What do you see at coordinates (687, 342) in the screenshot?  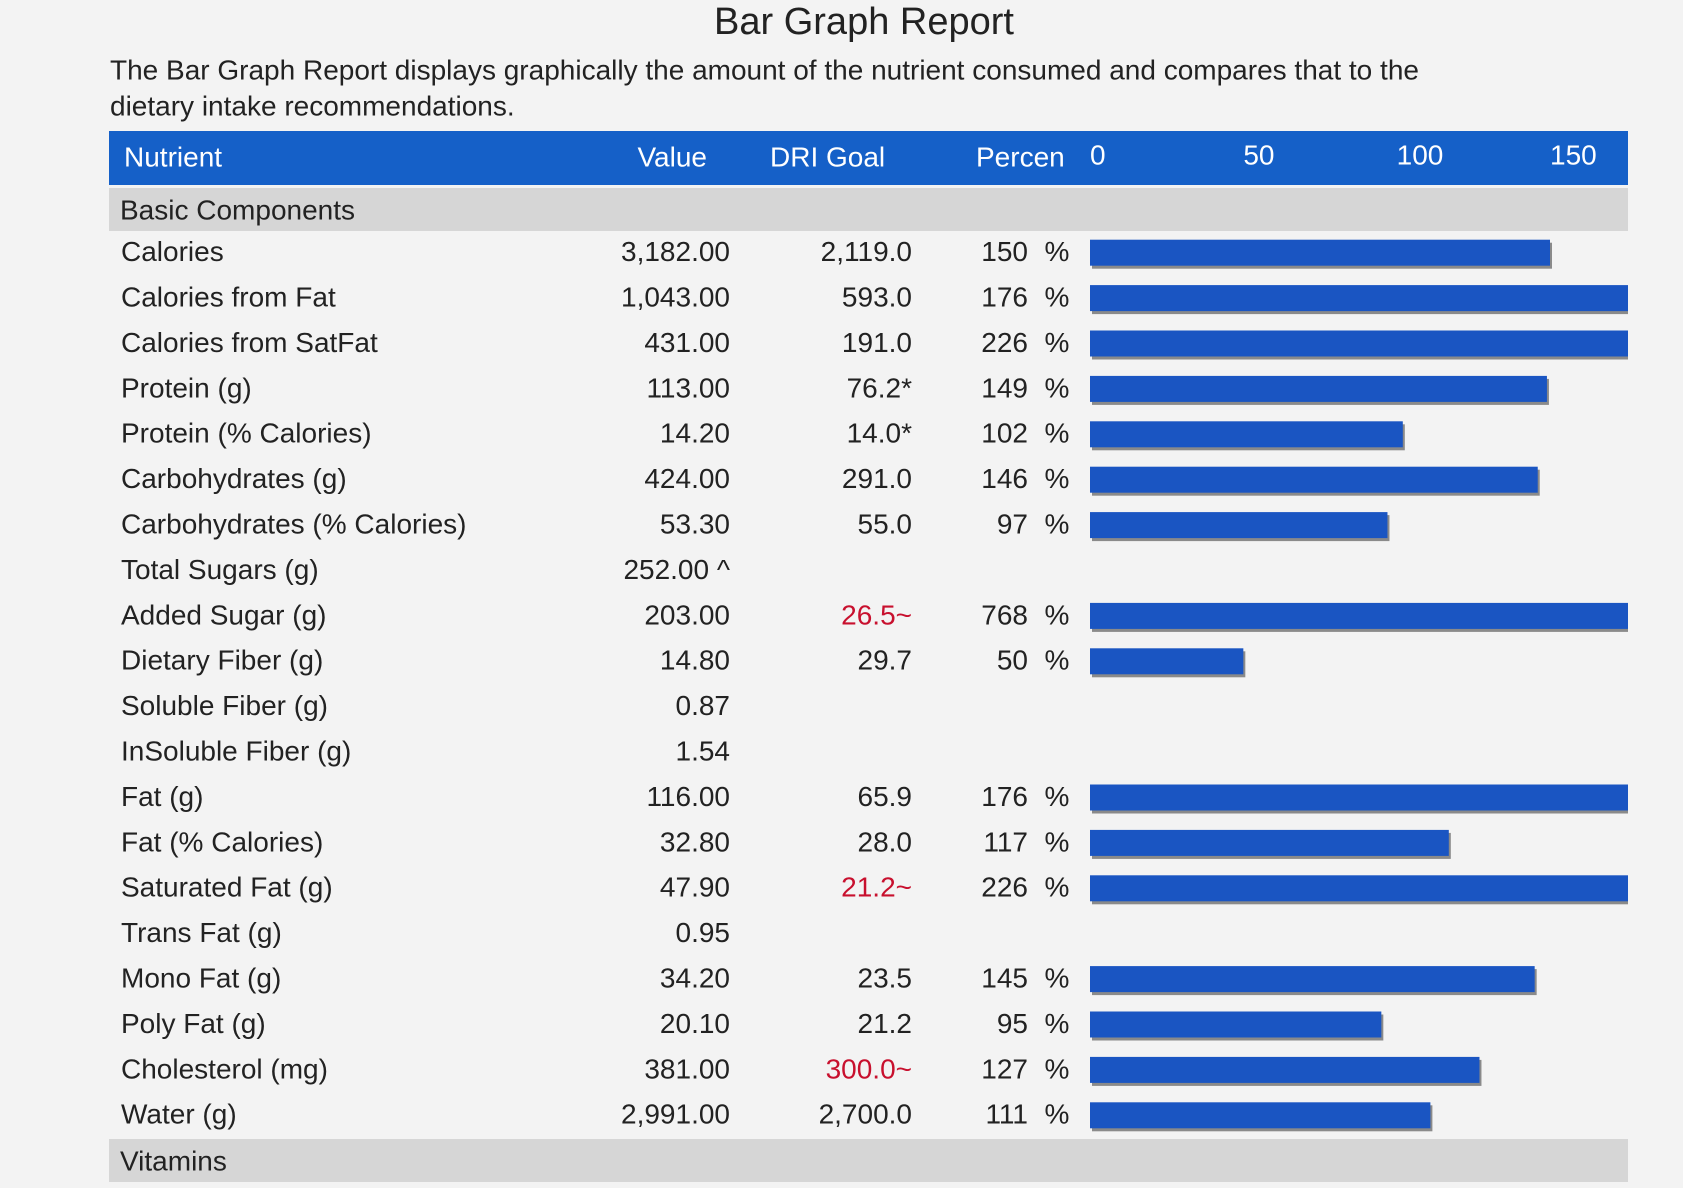 I see `nutrient-value: 431.00` at bounding box center [687, 342].